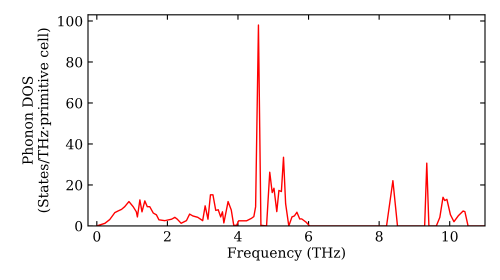 Image resolution: width=500 pixels, height=280 pixels. What do you see at coordinates (308, 236) in the screenshot?
I see `x-tick-label: 6` at bounding box center [308, 236].